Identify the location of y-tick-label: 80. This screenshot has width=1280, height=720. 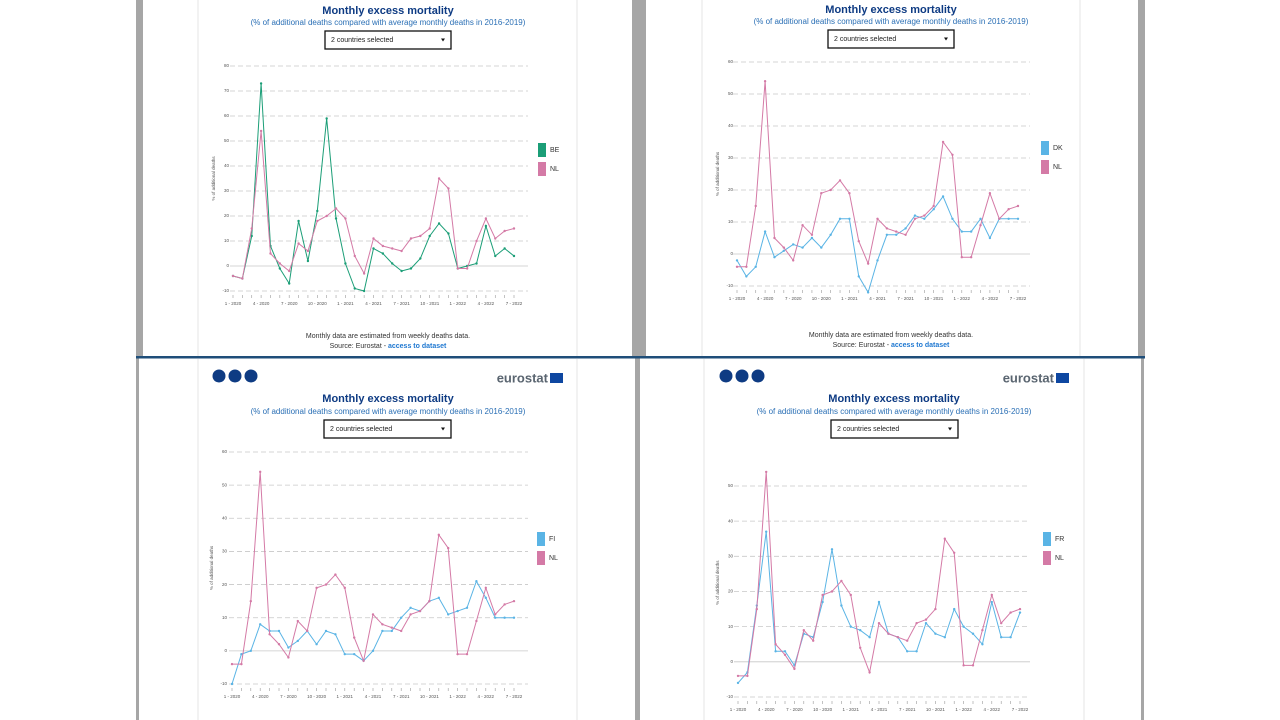
(227, 65).